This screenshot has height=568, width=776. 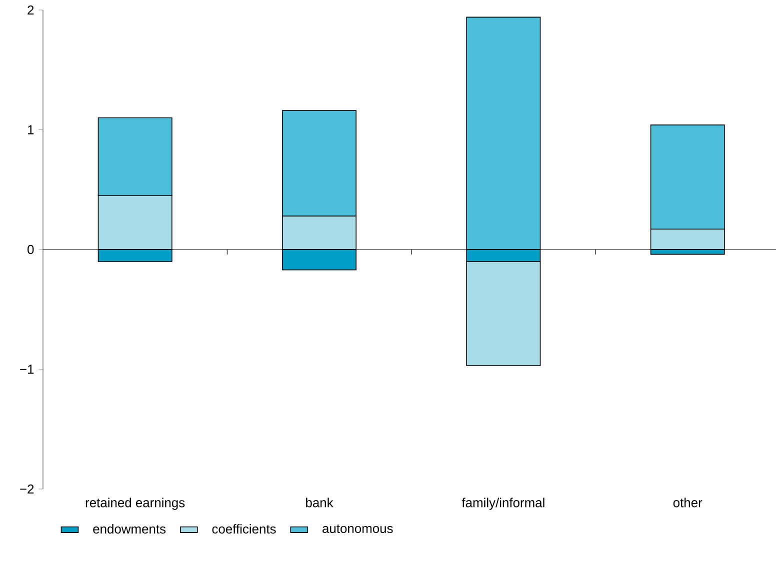 What do you see at coordinates (244, 529) in the screenshot?
I see `legend-label: coefficients` at bounding box center [244, 529].